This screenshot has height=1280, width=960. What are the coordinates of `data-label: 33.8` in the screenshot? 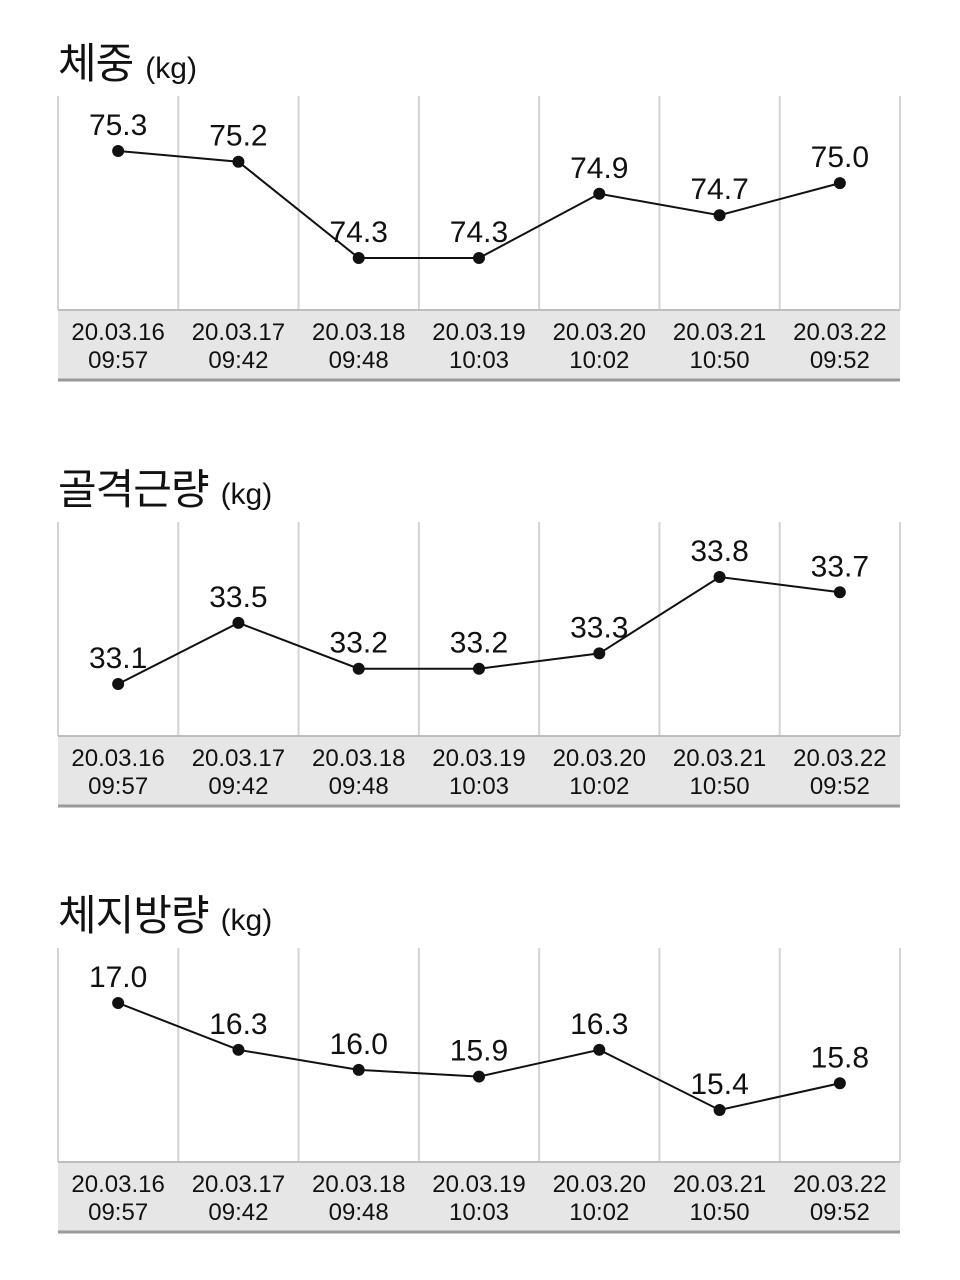 It's located at (719, 551).